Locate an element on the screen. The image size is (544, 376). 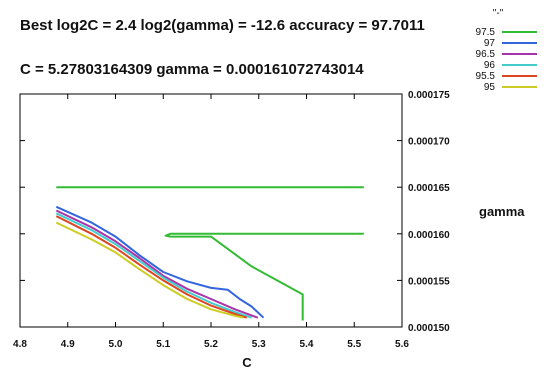
y-tick-label: 0.000160 is located at coordinates (429, 235).